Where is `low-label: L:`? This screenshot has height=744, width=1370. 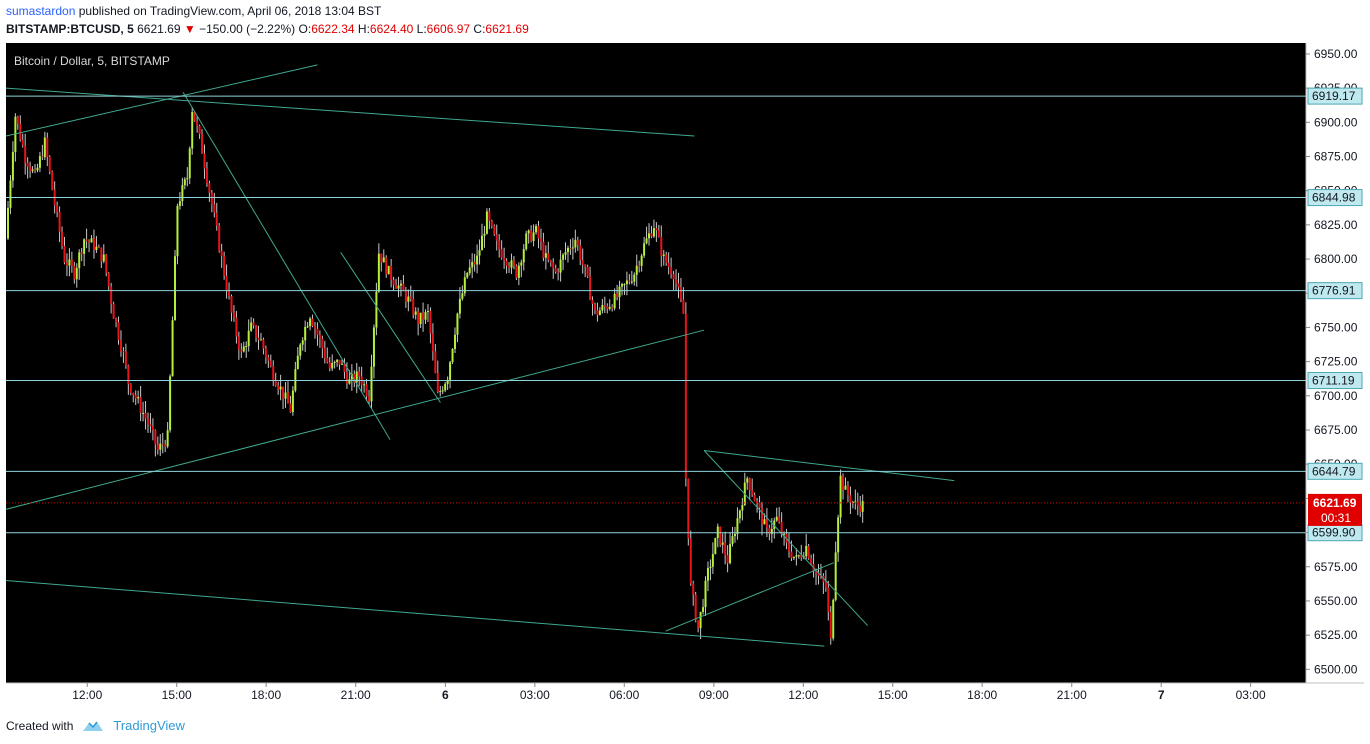 low-label: L: is located at coordinates (421, 29).